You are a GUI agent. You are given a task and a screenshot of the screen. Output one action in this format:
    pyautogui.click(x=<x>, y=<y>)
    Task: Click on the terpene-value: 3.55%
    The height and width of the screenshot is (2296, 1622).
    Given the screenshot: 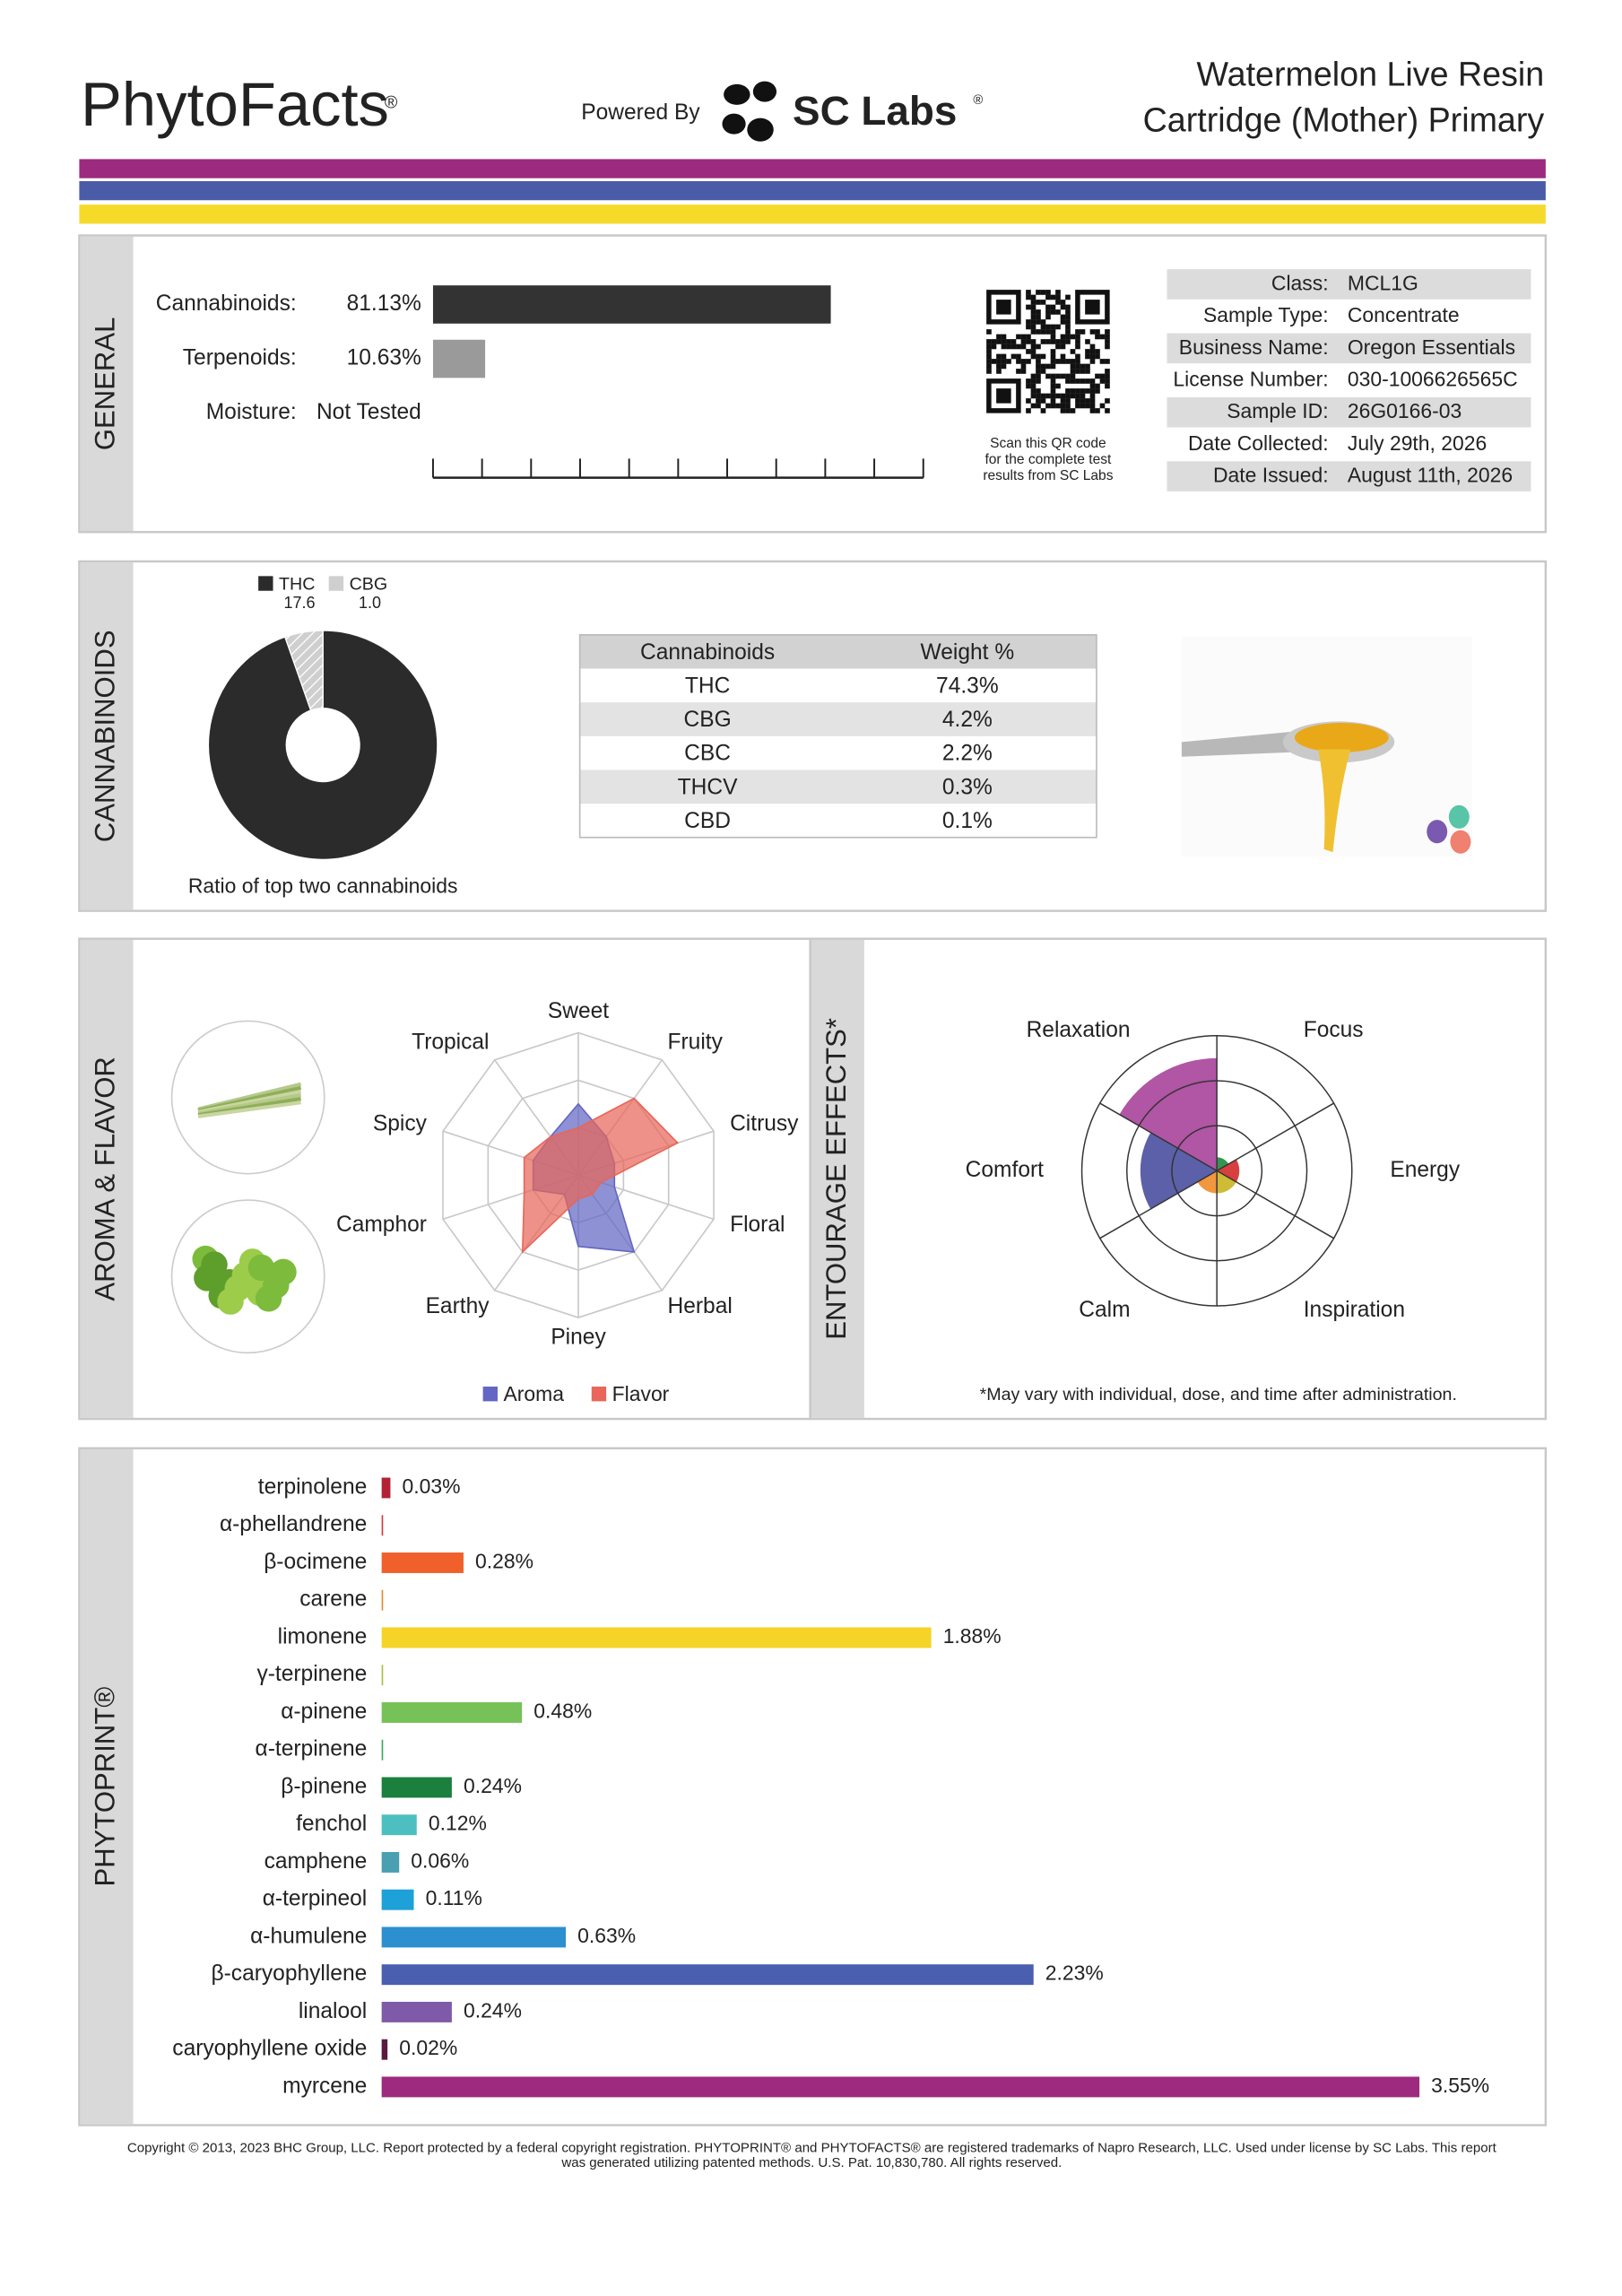 What is the action you would take?
    pyautogui.click(x=1460, y=2085)
    